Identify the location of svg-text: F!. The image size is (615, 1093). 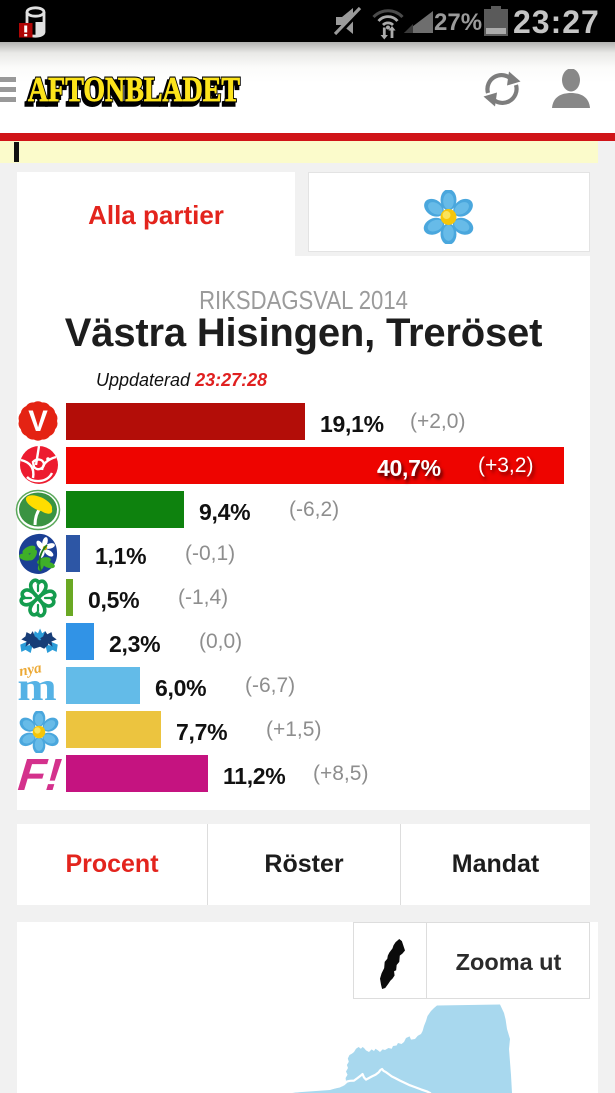
(40, 774).